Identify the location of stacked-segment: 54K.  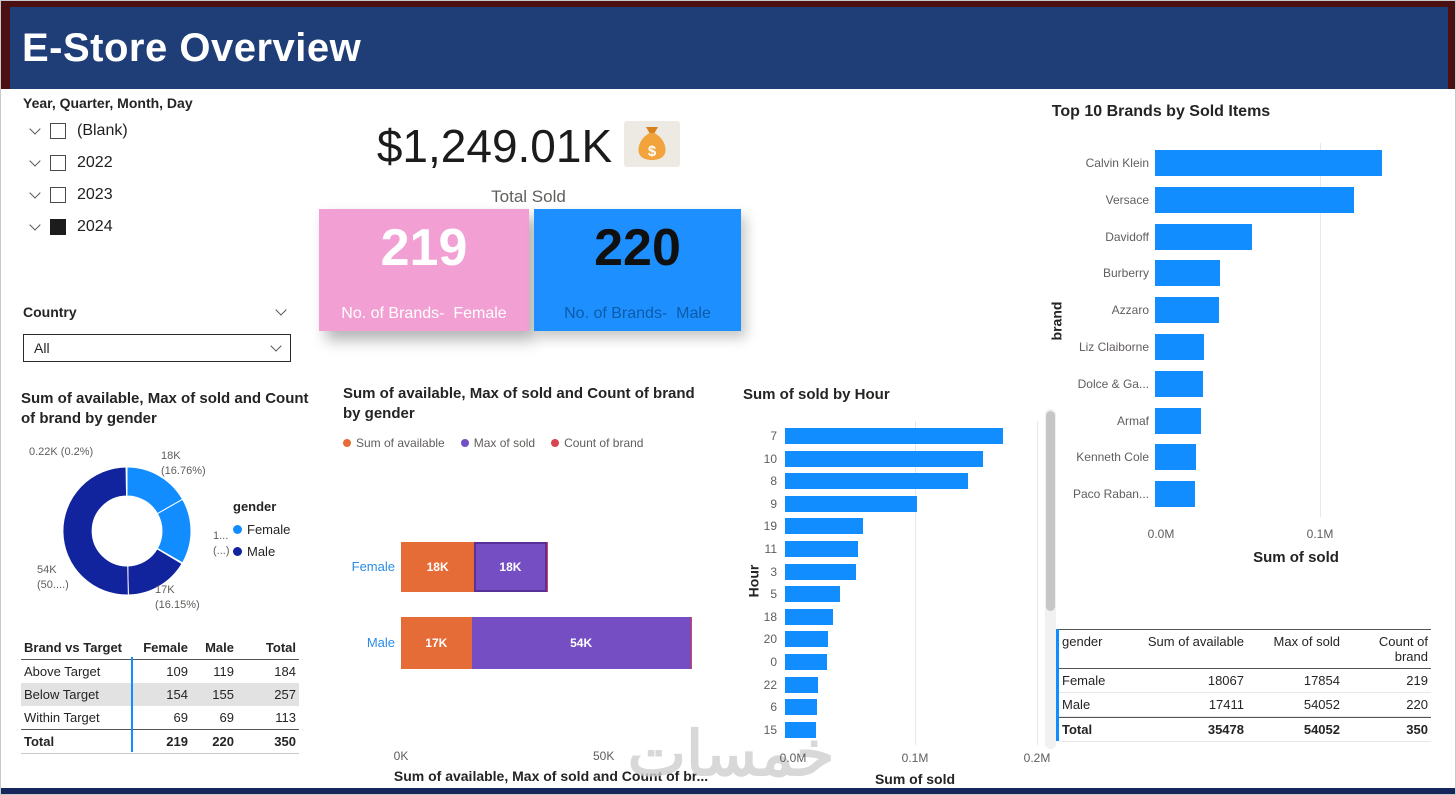
(581, 643).